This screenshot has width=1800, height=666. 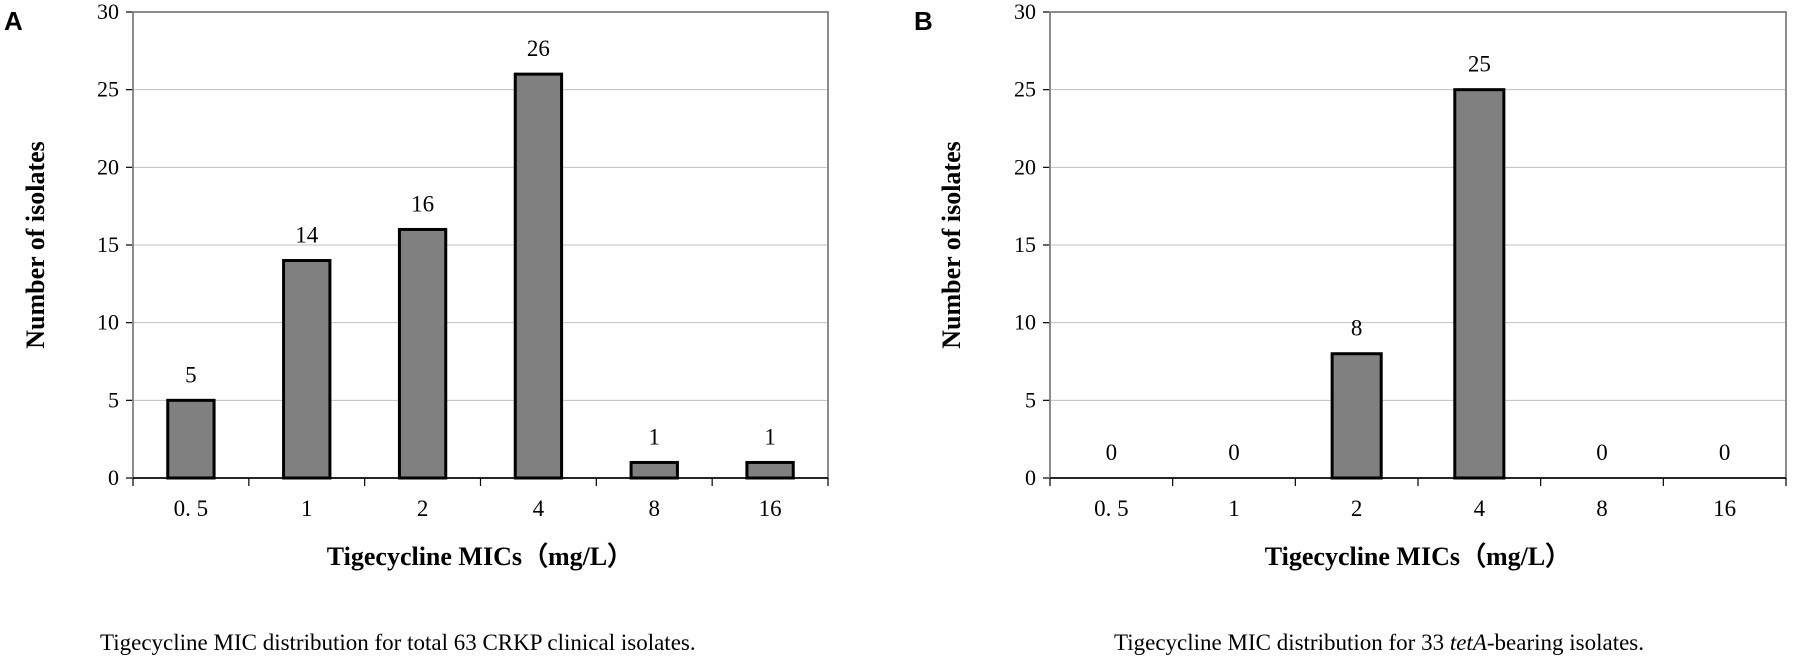 I want to click on panel-b-y-tick-label: 30, so click(x=1025, y=12).